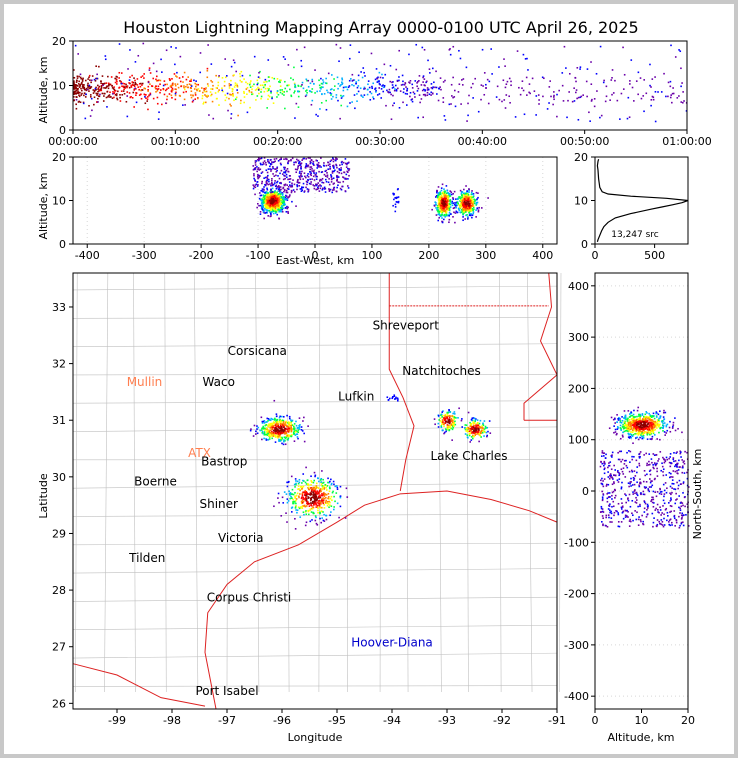  I want to click on city-label: Boerne, so click(155, 481).